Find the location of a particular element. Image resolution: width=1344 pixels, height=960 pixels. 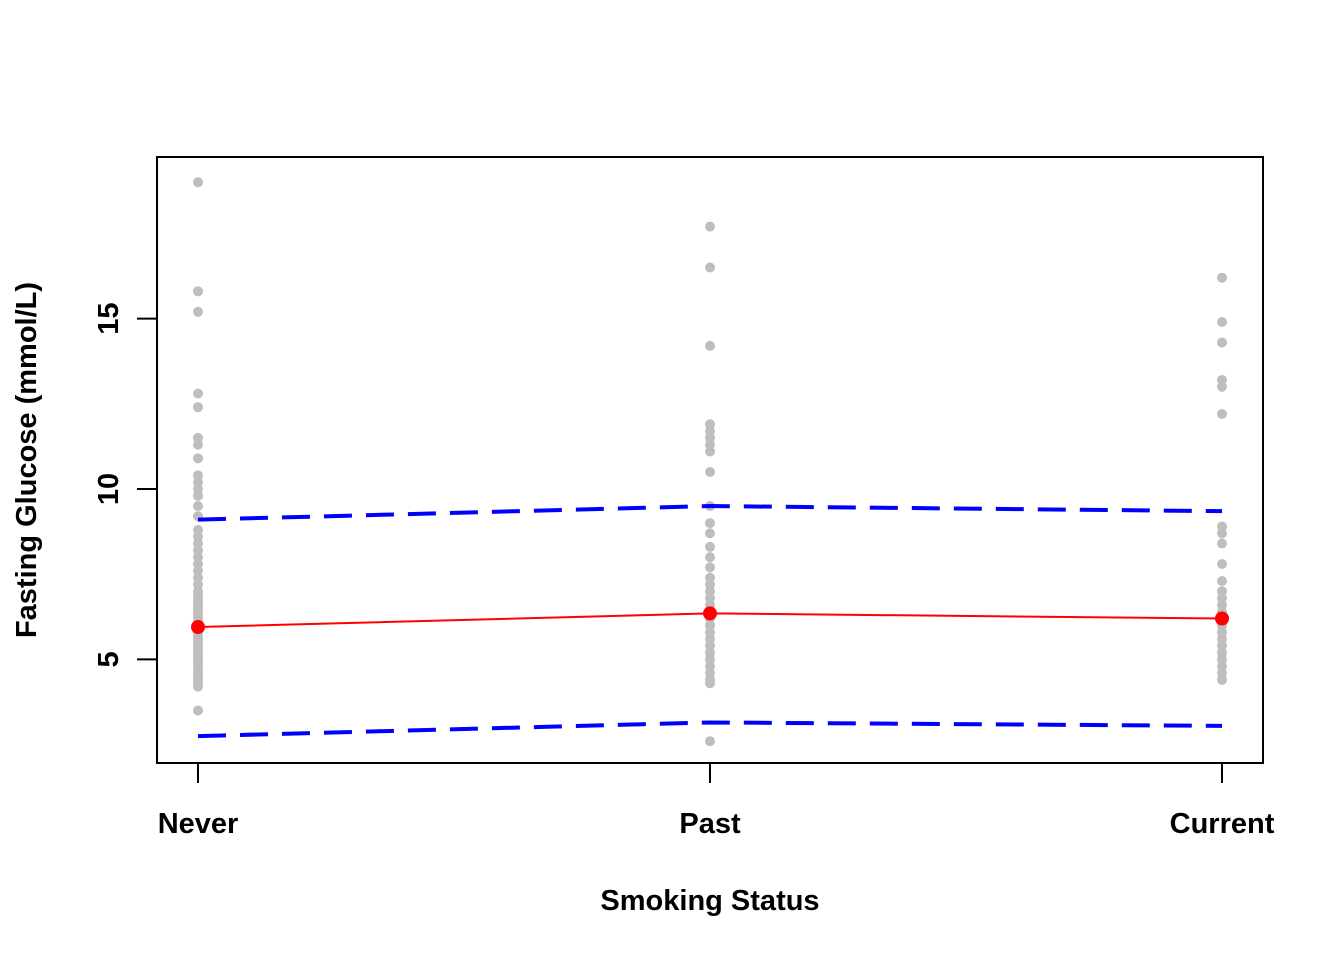

upper-limit-line is located at coordinates (710, 513).